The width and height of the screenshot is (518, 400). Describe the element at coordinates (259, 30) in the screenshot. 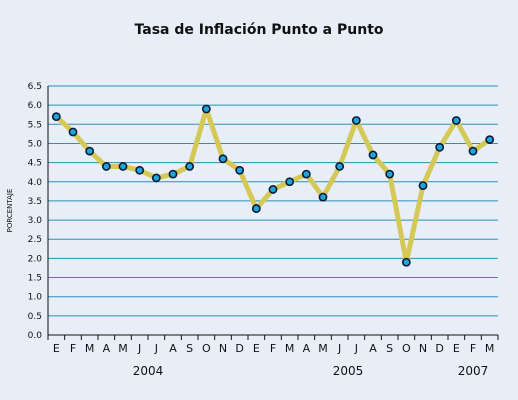

I see `chart-title: Tasa de Inflación Punto a Punto` at that location.